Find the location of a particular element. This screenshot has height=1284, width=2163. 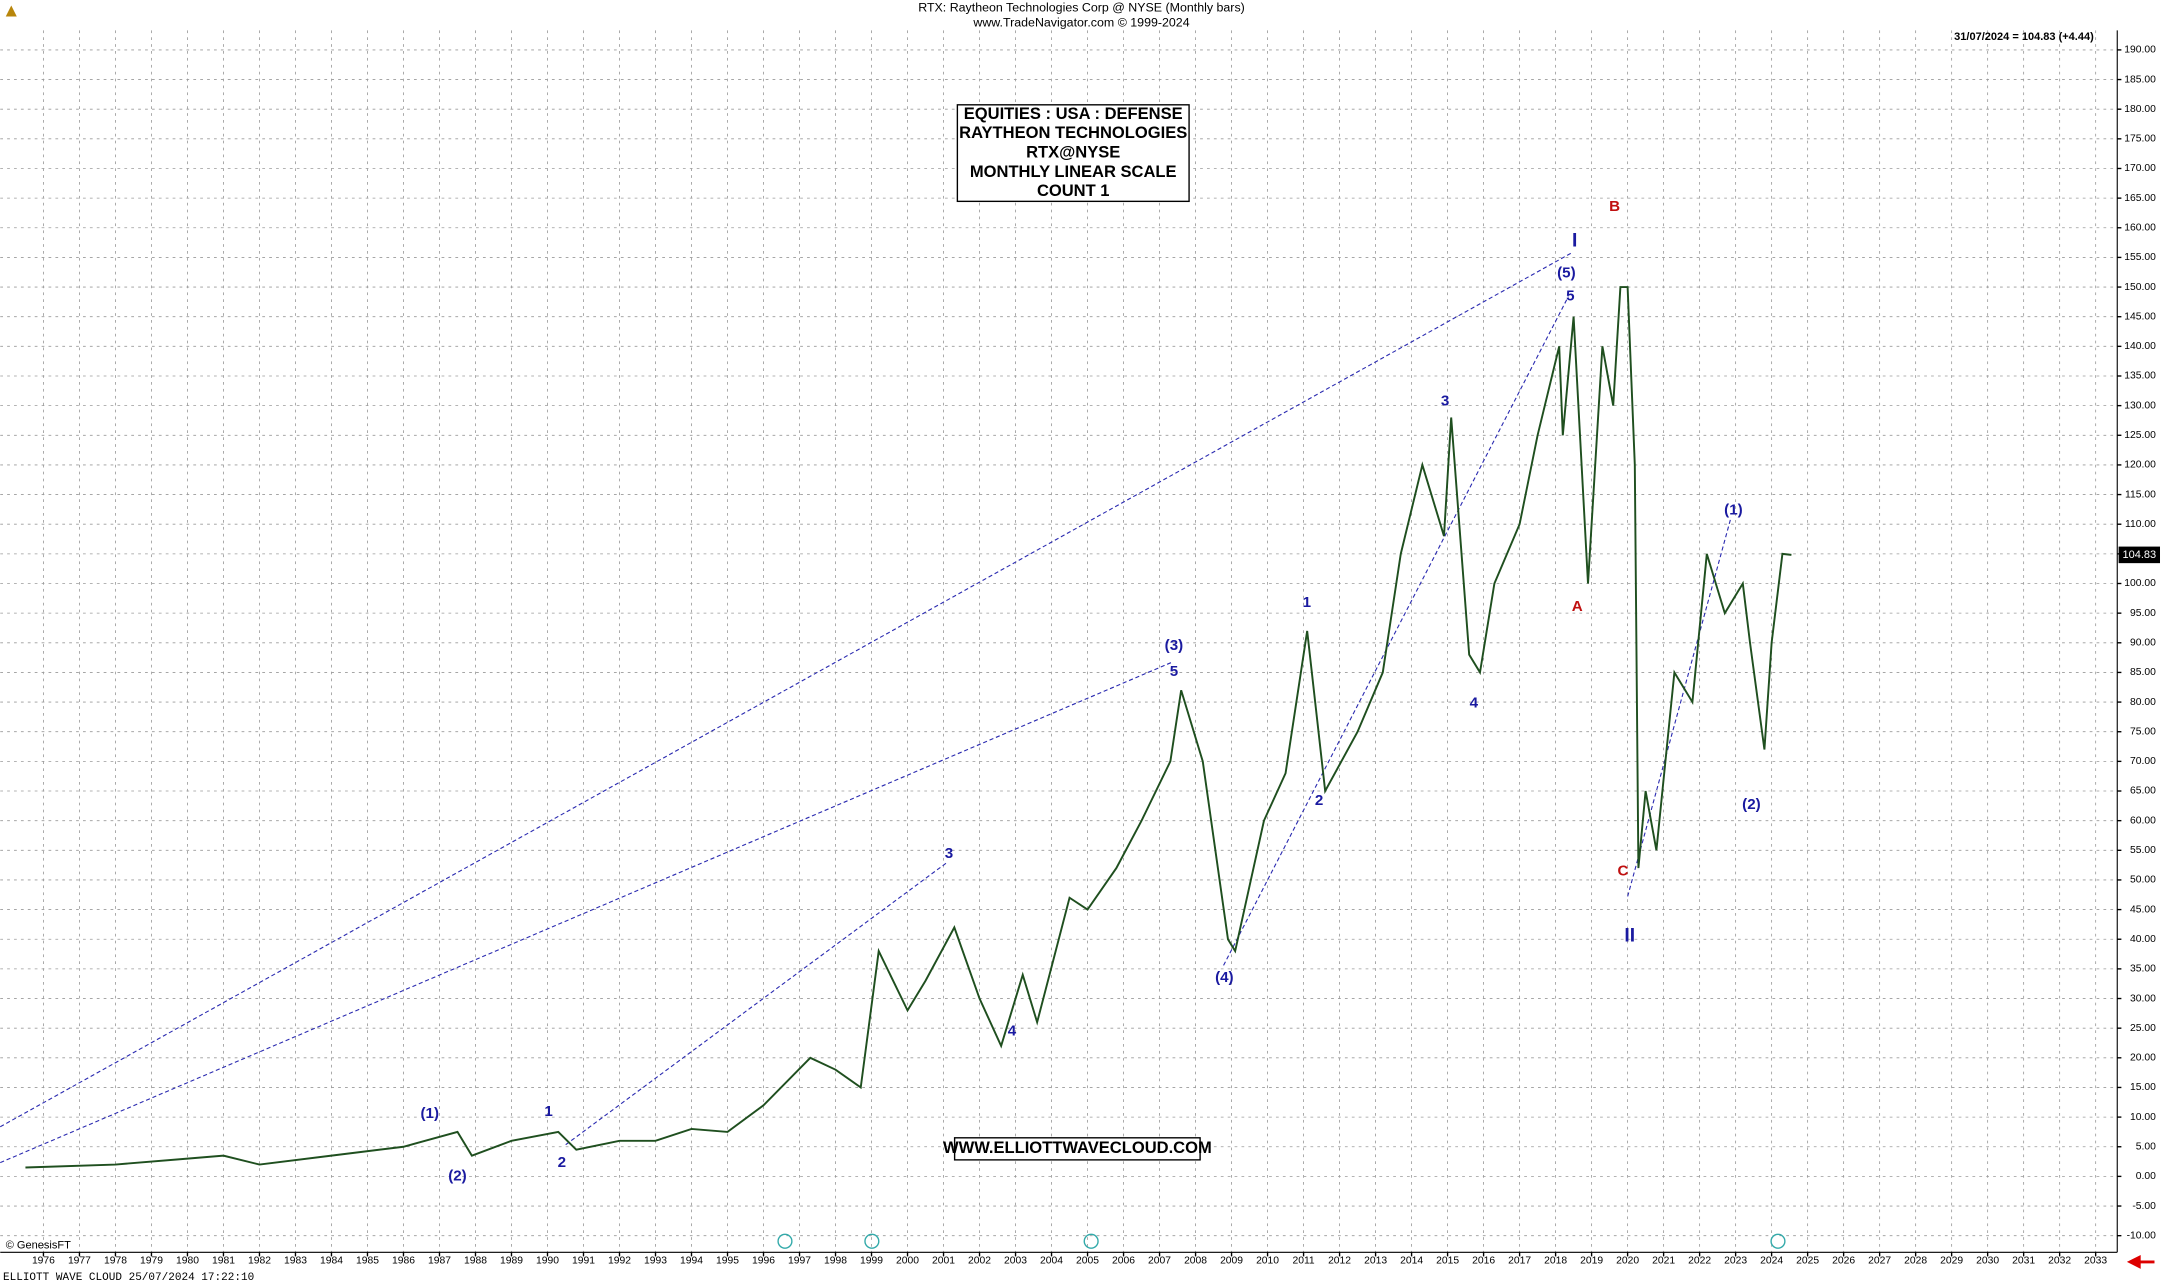

footer: ELLIOTT WAVE CLOUD 25/07/2024 17:22:10 is located at coordinates (128, 1278).